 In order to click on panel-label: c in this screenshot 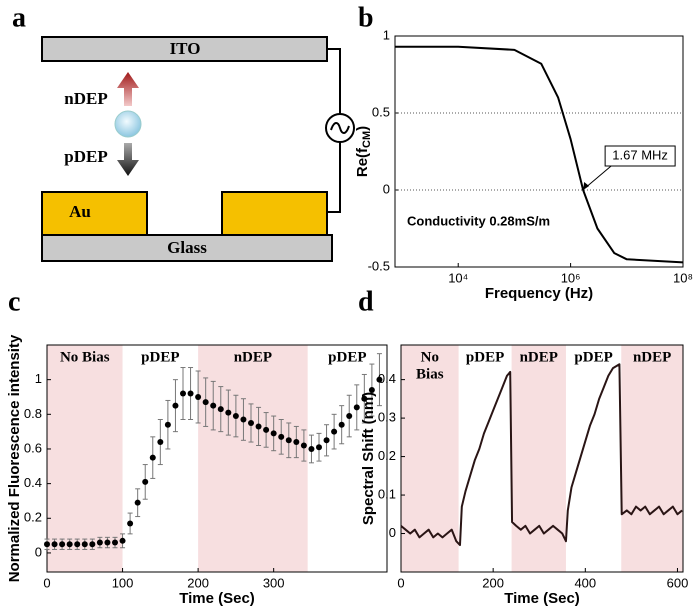, I will do `click(14, 301)`.